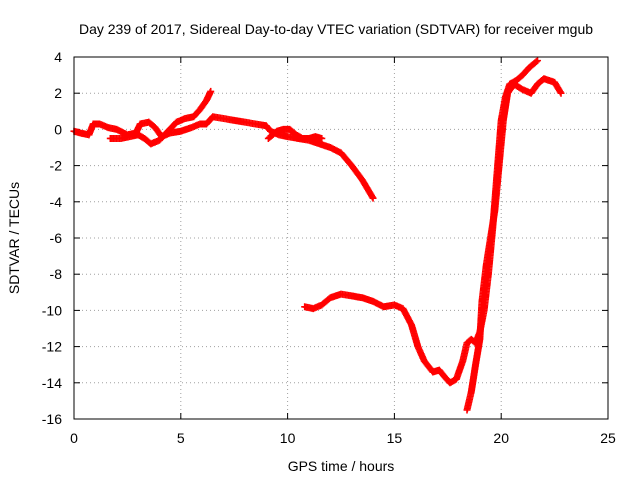 This screenshot has height=485, width=640. What do you see at coordinates (52, 347) in the screenshot?
I see `y-tick-label: -12` at bounding box center [52, 347].